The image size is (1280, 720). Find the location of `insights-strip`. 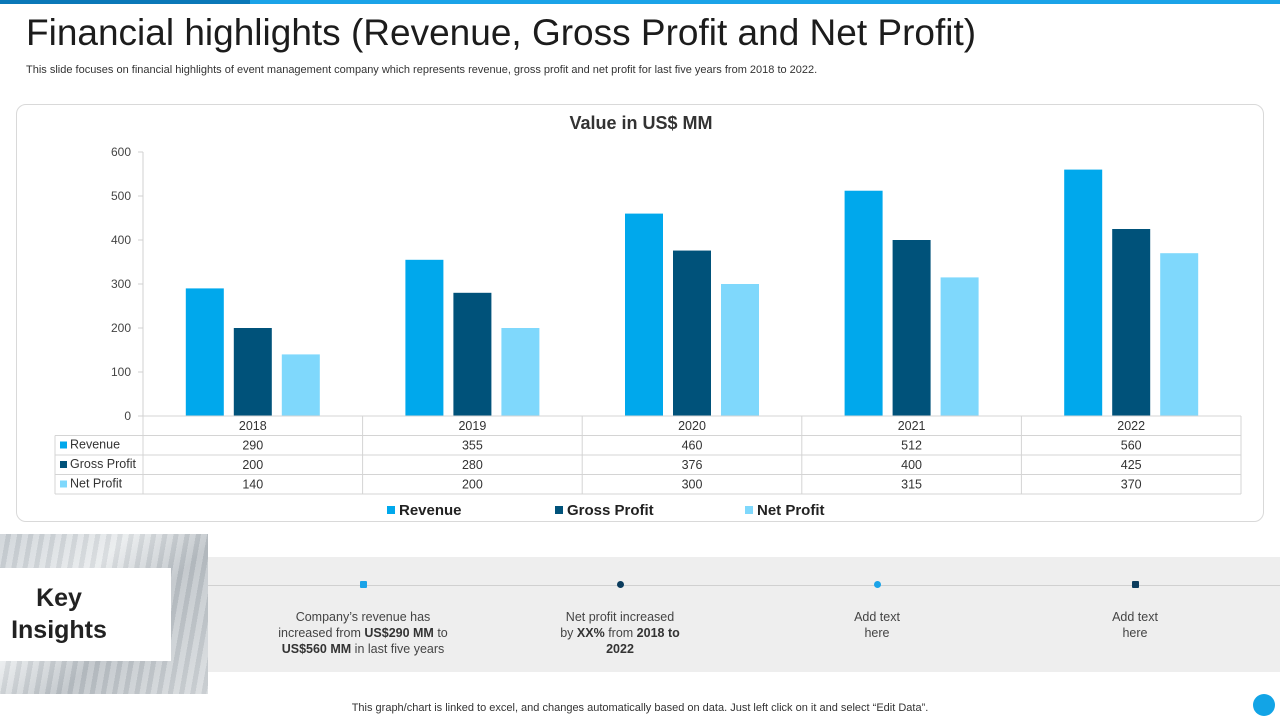

insights-strip is located at coordinates (744, 614).